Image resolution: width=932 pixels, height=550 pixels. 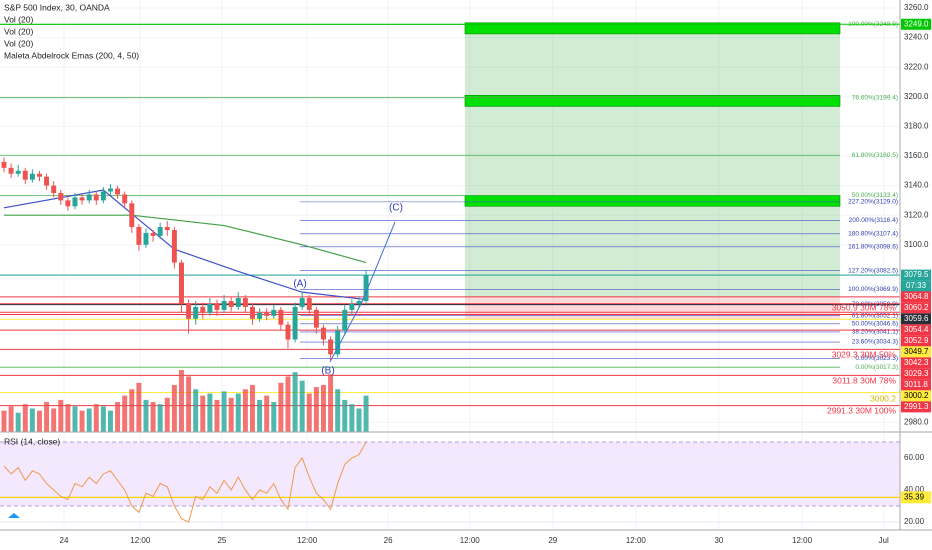 What do you see at coordinates (916, 373) in the screenshot?
I see `price-tag-label: 3029.3` at bounding box center [916, 373].